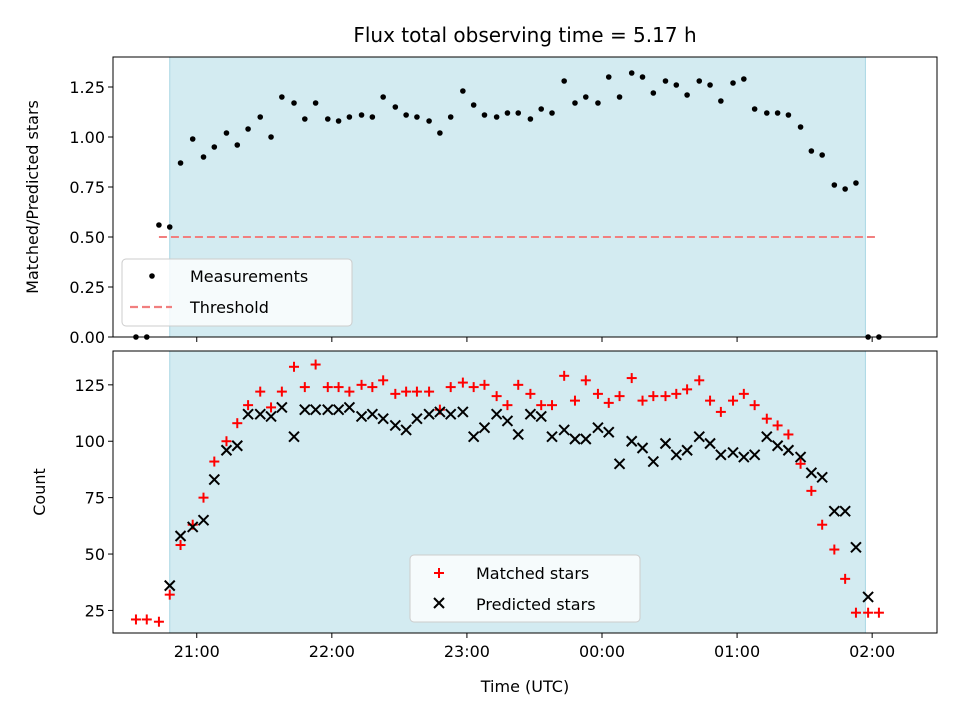 The width and height of the screenshot is (960, 720). I want to click on x-tick-label: 00:00, so click(602, 651).